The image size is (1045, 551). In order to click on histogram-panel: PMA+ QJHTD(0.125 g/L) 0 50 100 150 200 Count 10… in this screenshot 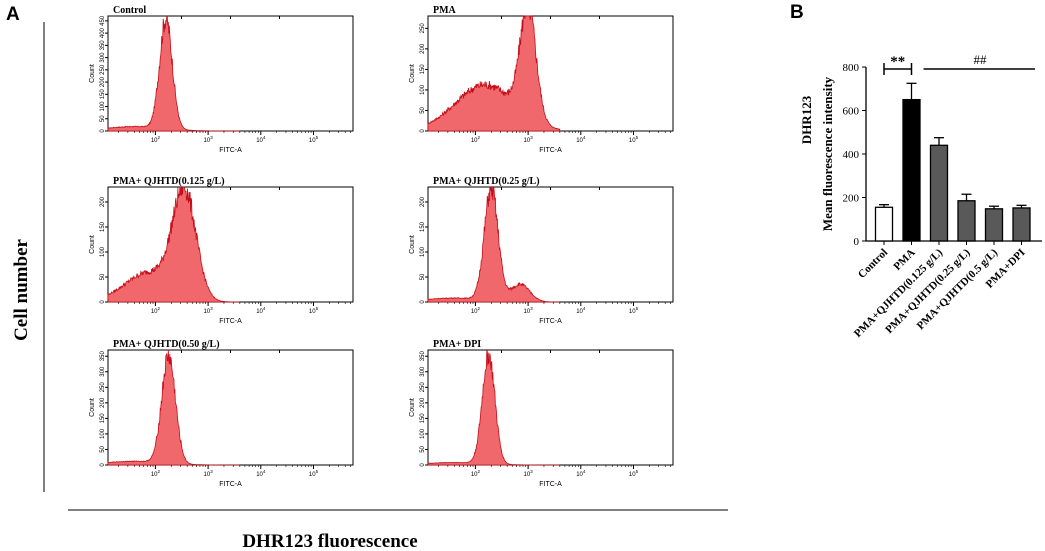, I will do `click(221, 250)`.